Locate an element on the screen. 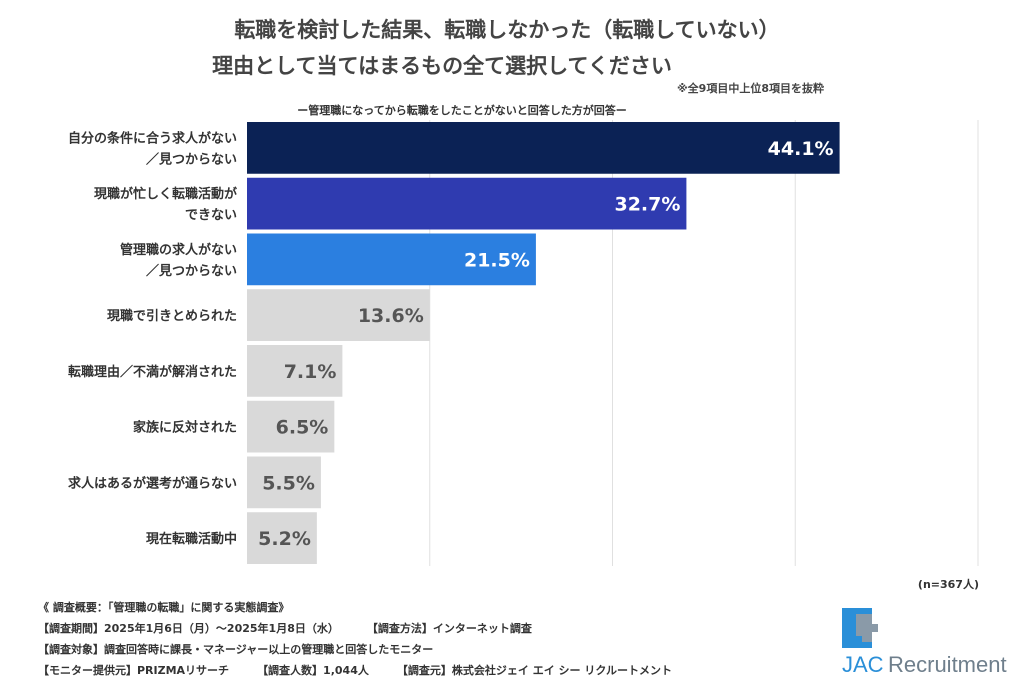 This screenshot has height=683, width=1024. footer-method: 【調査方法】インターネット調査 is located at coordinates (449, 628).